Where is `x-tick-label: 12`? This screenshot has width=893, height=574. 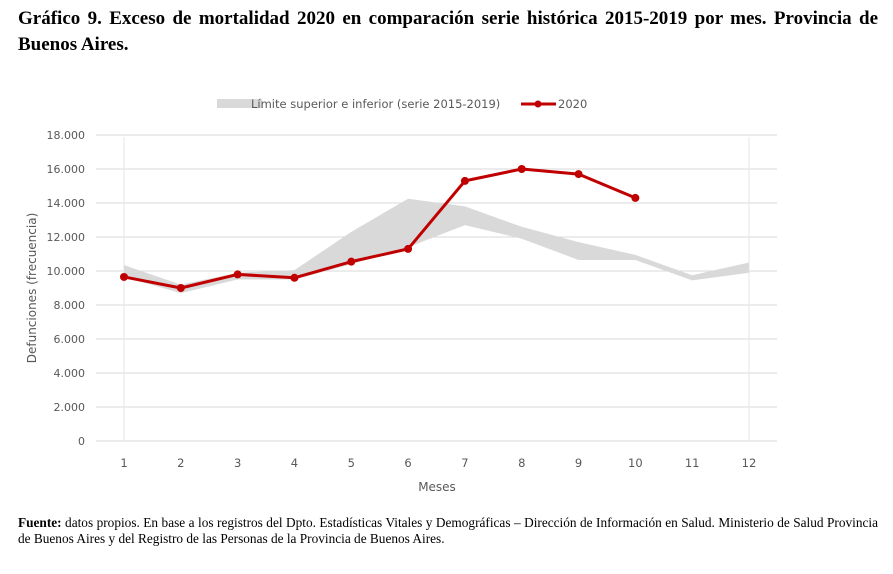
x-tick-label: 12 is located at coordinates (749, 463).